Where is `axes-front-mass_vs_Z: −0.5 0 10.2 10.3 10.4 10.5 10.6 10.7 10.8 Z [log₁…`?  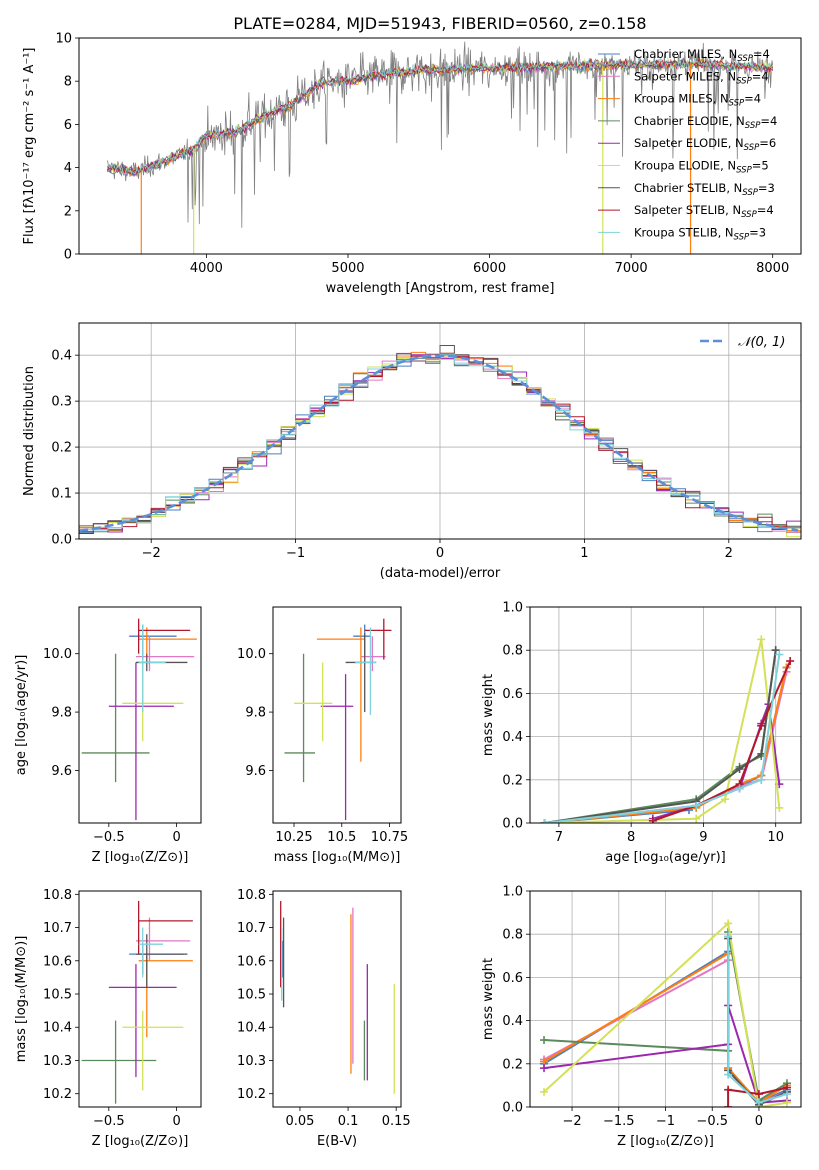 axes-front-mass_vs_Z: −0.5 0 10.2 10.3 10.4 10.5 10.6 10.7 10.8 Z [log₁… is located at coordinates (108, 1018).